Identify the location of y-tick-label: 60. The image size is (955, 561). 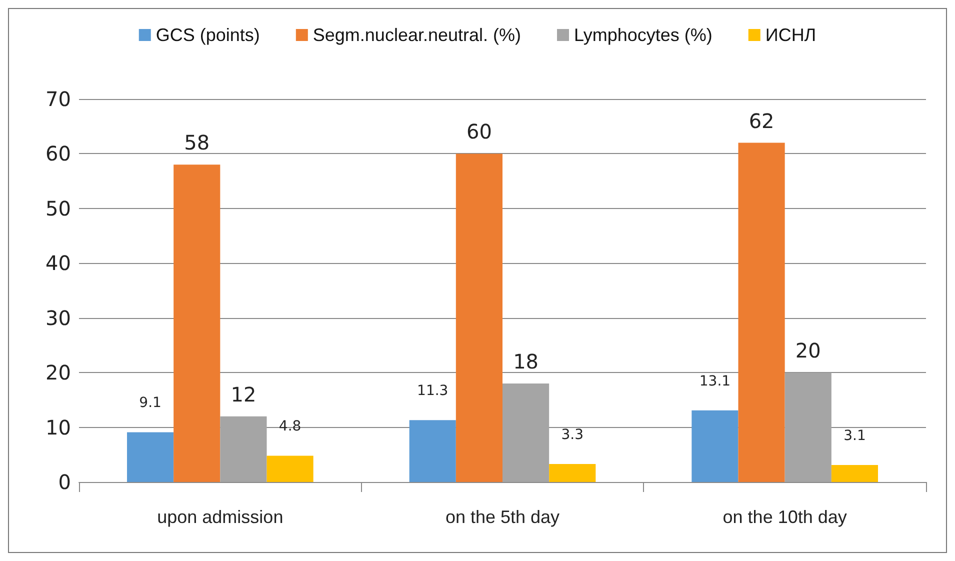
(58, 154).